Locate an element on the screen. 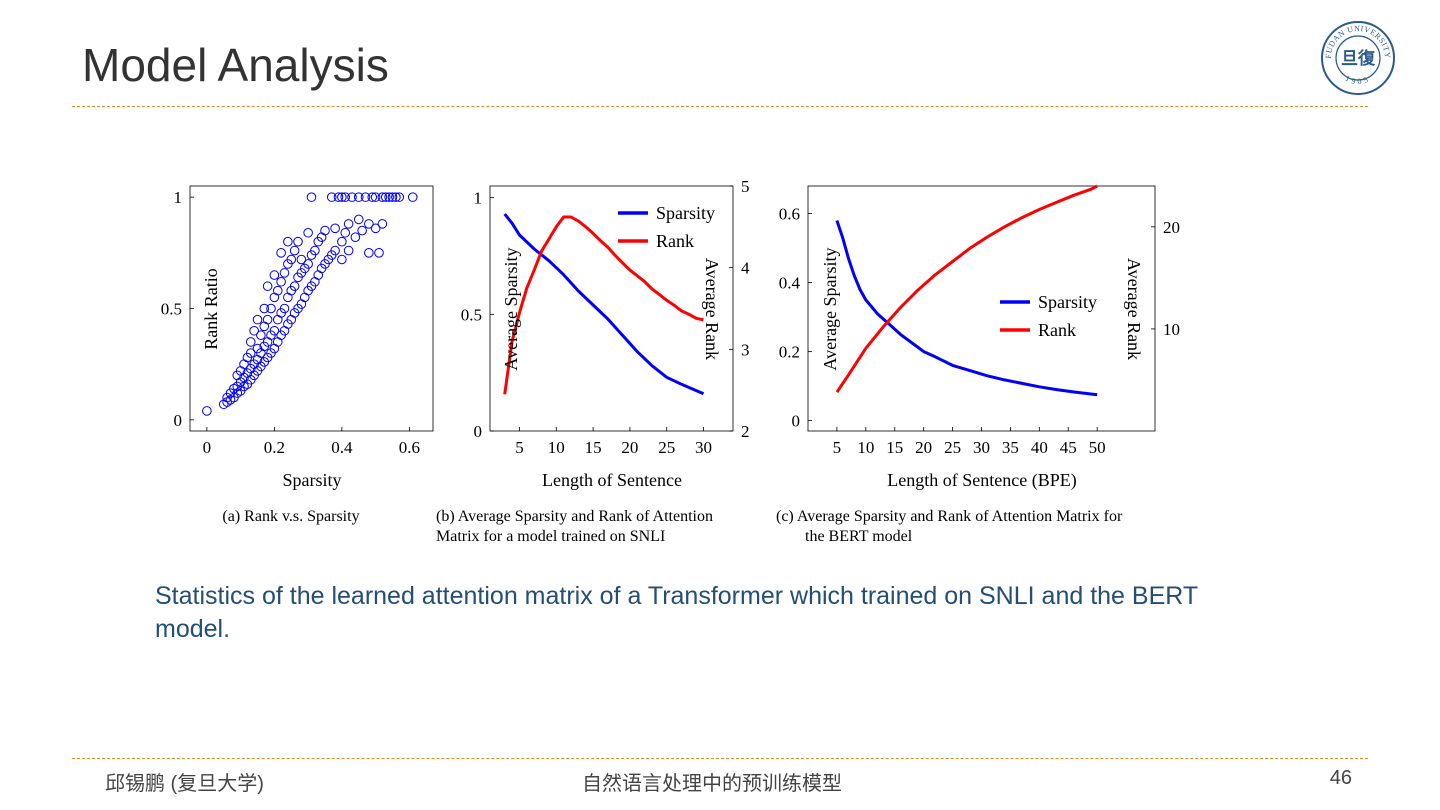 The image size is (1440, 810). x-axis-label: Length of Sentence is located at coordinates (612, 480).